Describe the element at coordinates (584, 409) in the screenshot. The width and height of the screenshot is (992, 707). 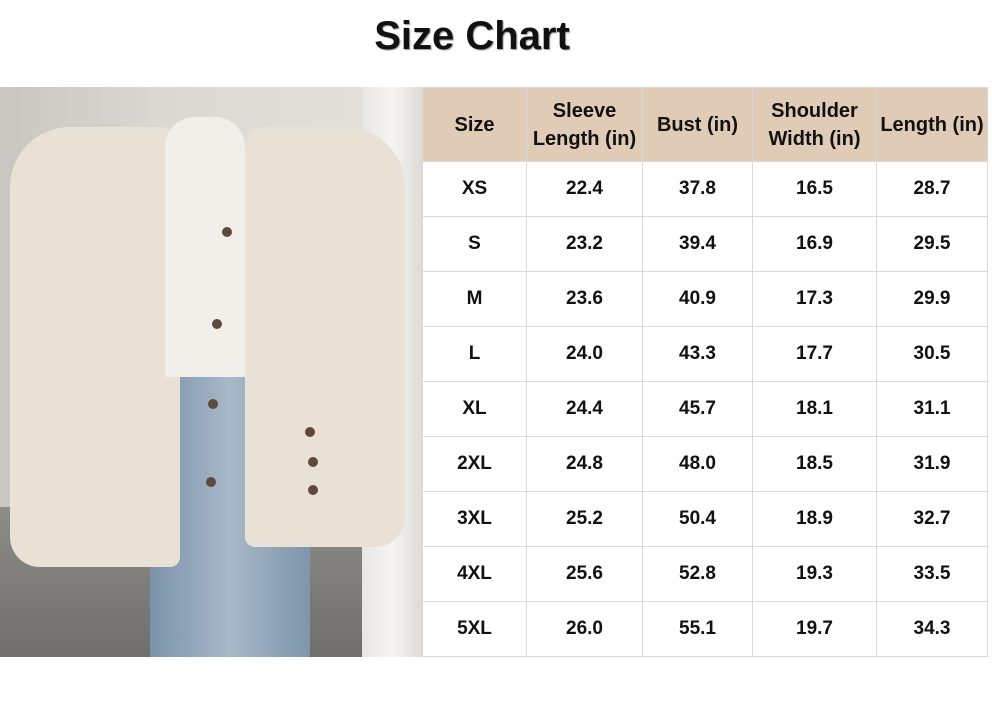
I see `cell-sleeve-length: 24.4` at that location.